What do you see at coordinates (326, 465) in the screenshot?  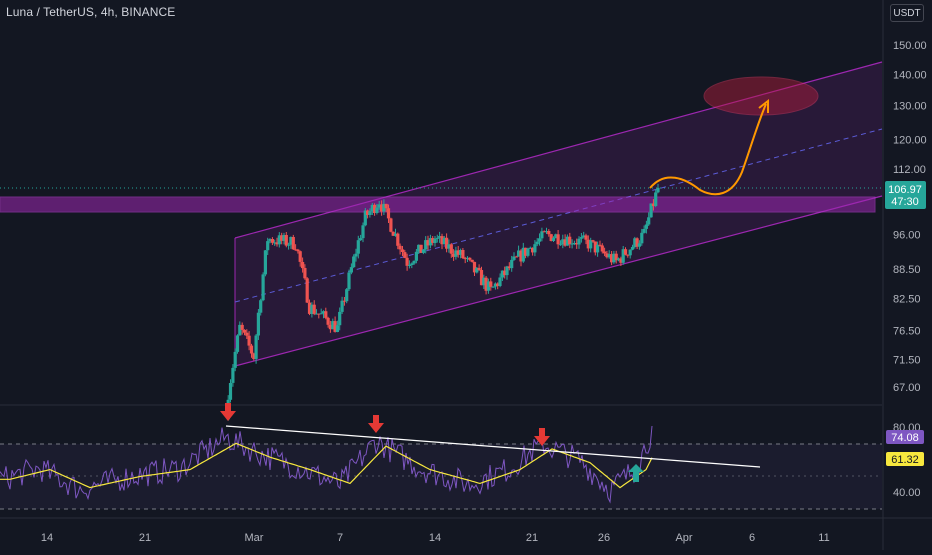 I see `rsi-ma-line` at bounding box center [326, 465].